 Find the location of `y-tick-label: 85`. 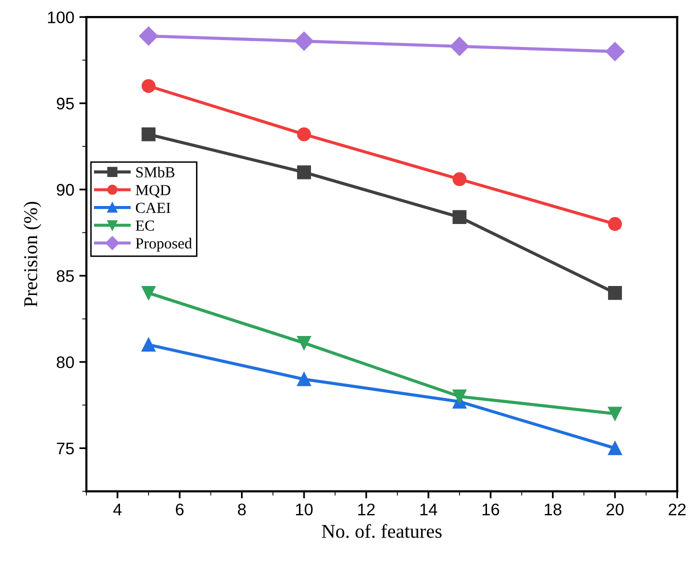

y-tick-label: 85 is located at coordinates (65, 276).